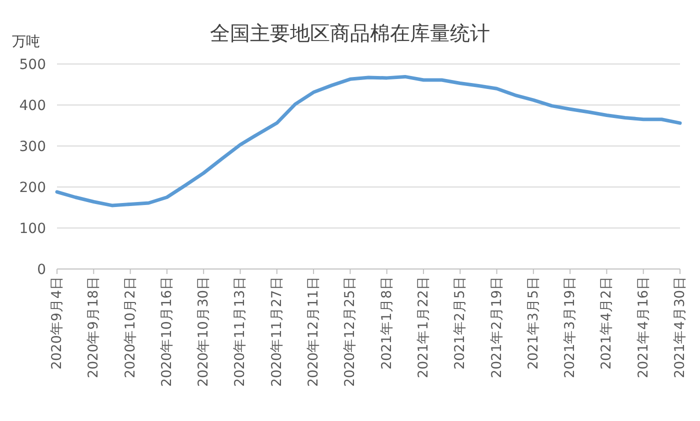 The image size is (700, 421). I want to click on x-tick-label: 2020年9月18日, so click(94, 327).